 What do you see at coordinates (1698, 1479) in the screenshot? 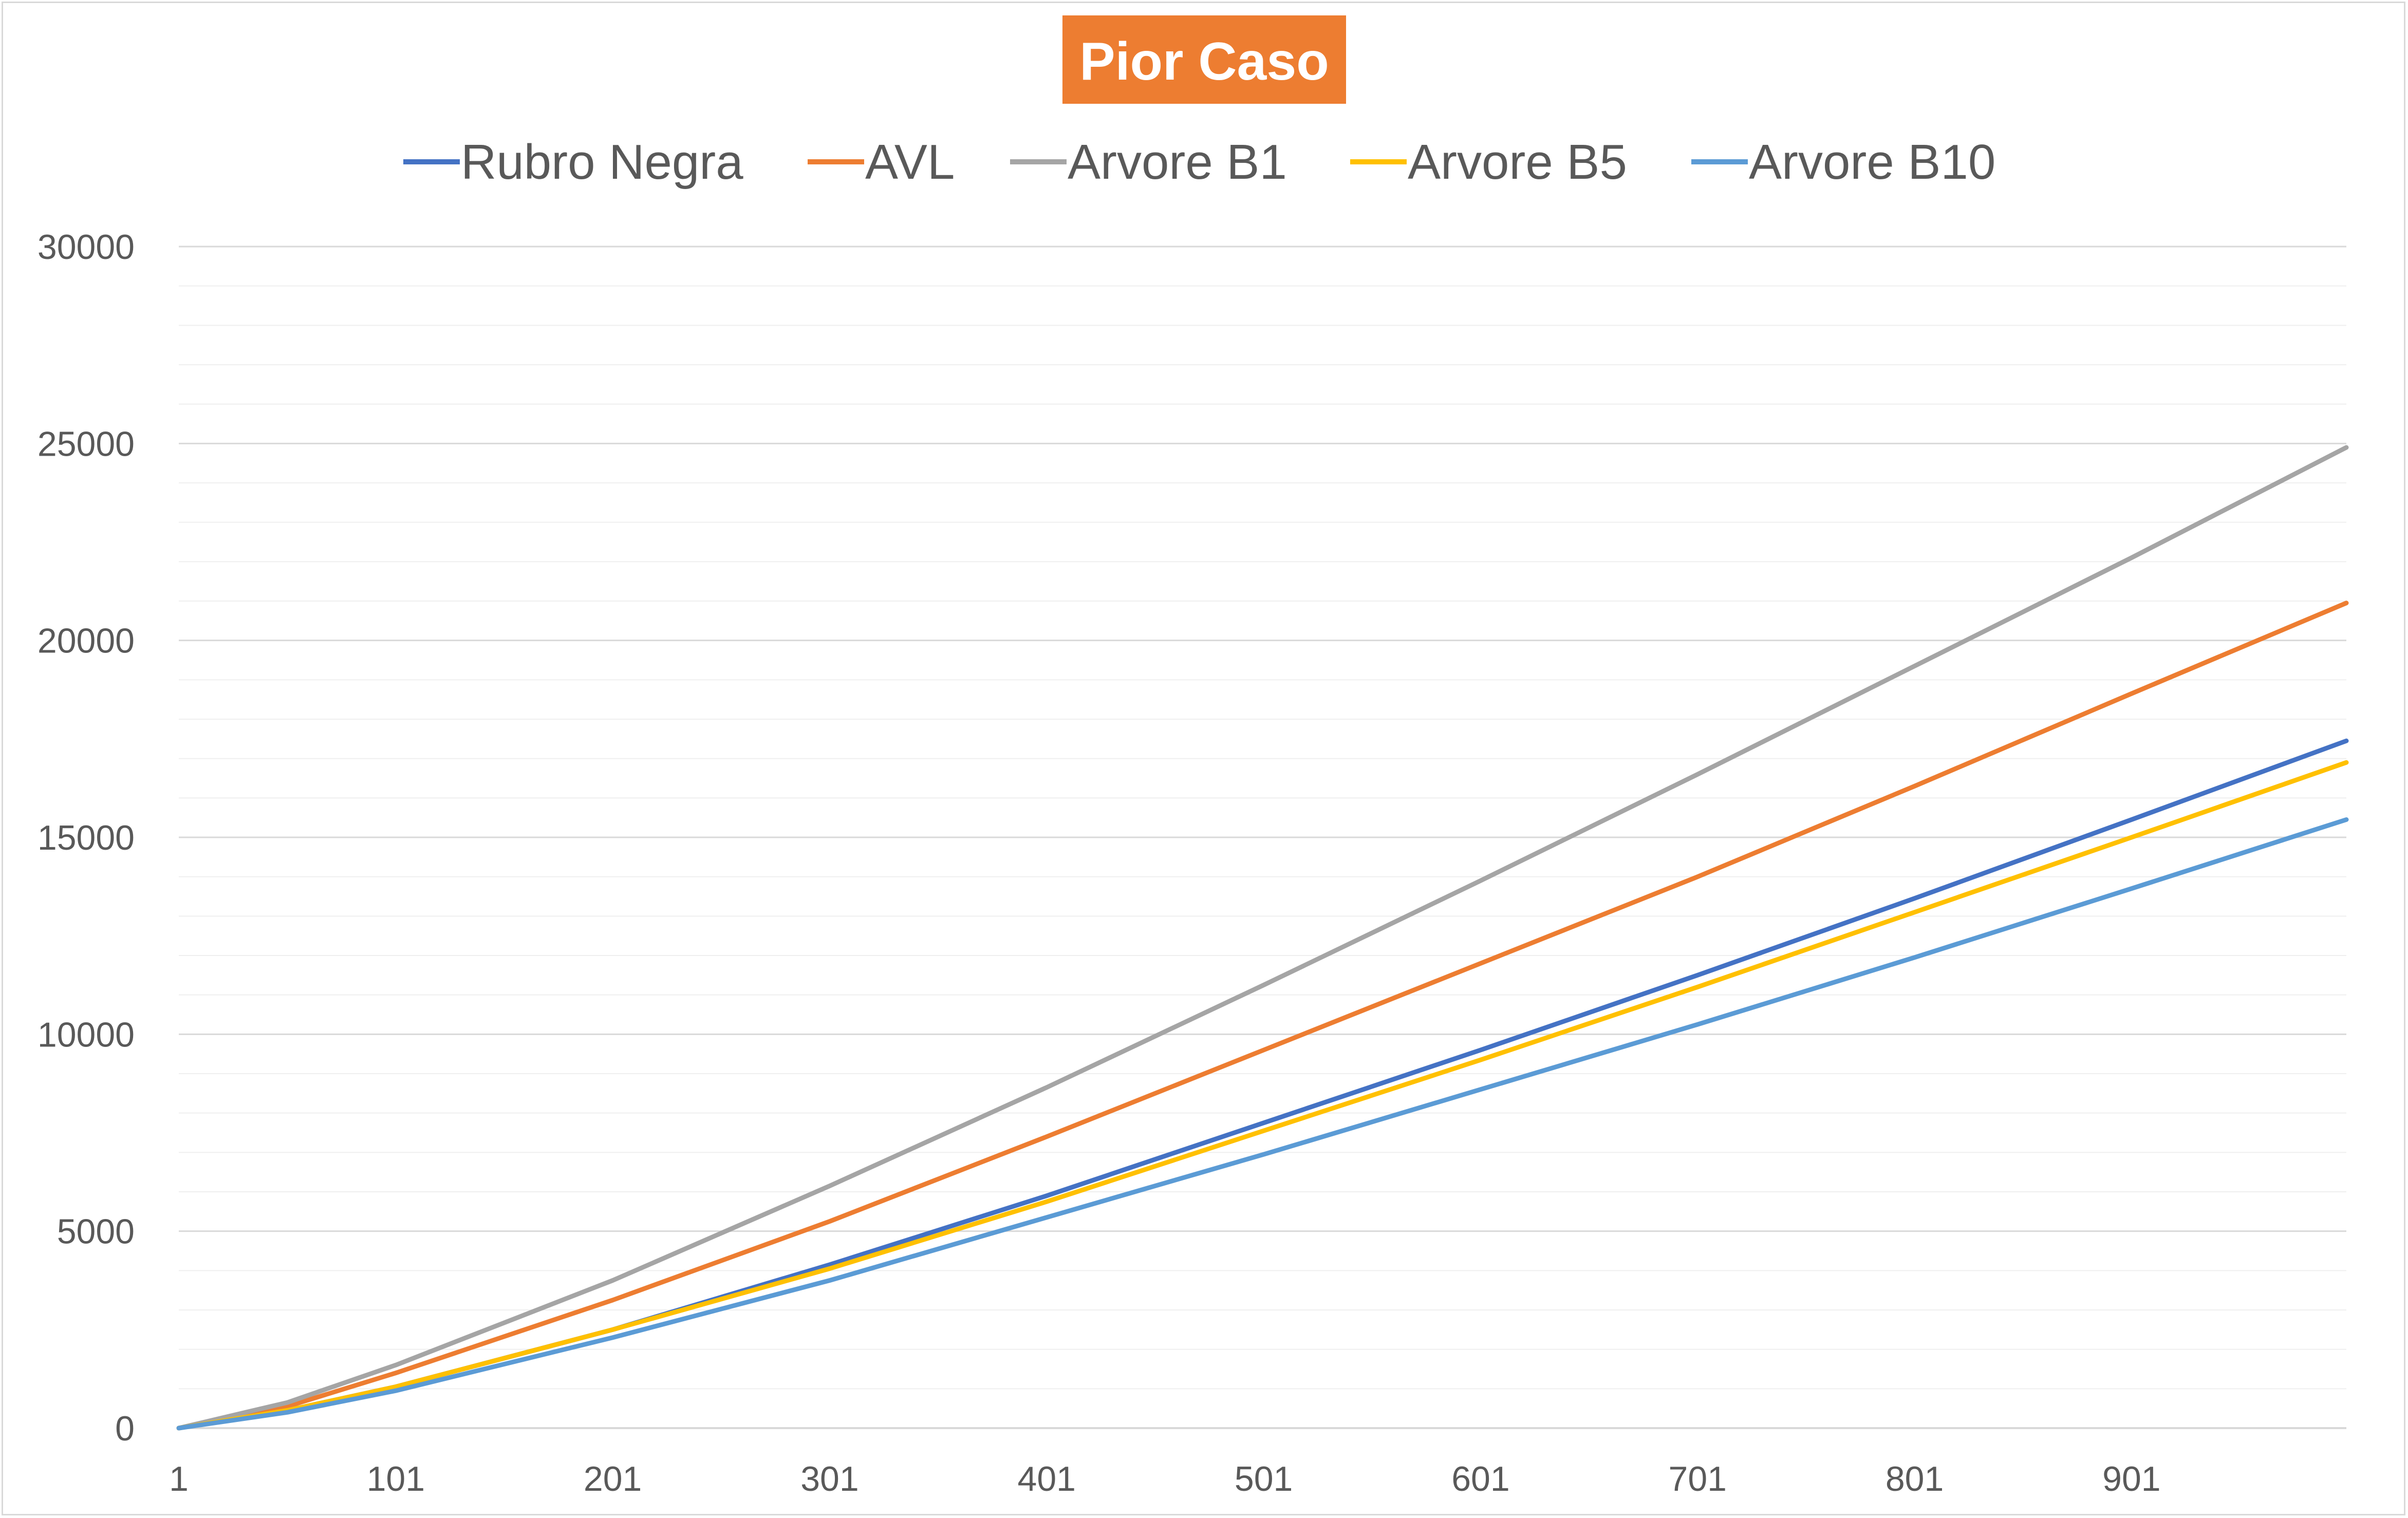
I see `x-tick-label: 701` at bounding box center [1698, 1479].